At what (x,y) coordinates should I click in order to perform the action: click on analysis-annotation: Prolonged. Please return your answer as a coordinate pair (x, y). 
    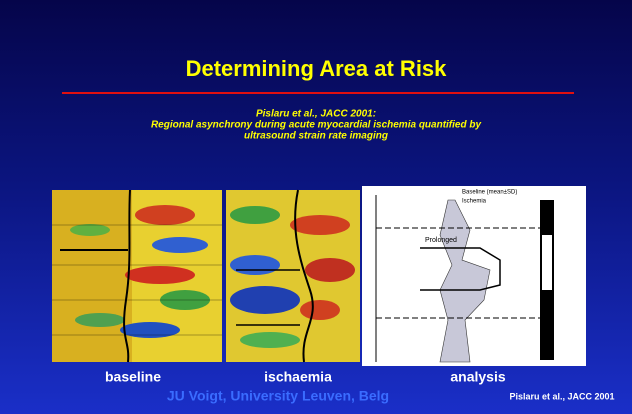
    Looking at the image, I should click on (441, 240).